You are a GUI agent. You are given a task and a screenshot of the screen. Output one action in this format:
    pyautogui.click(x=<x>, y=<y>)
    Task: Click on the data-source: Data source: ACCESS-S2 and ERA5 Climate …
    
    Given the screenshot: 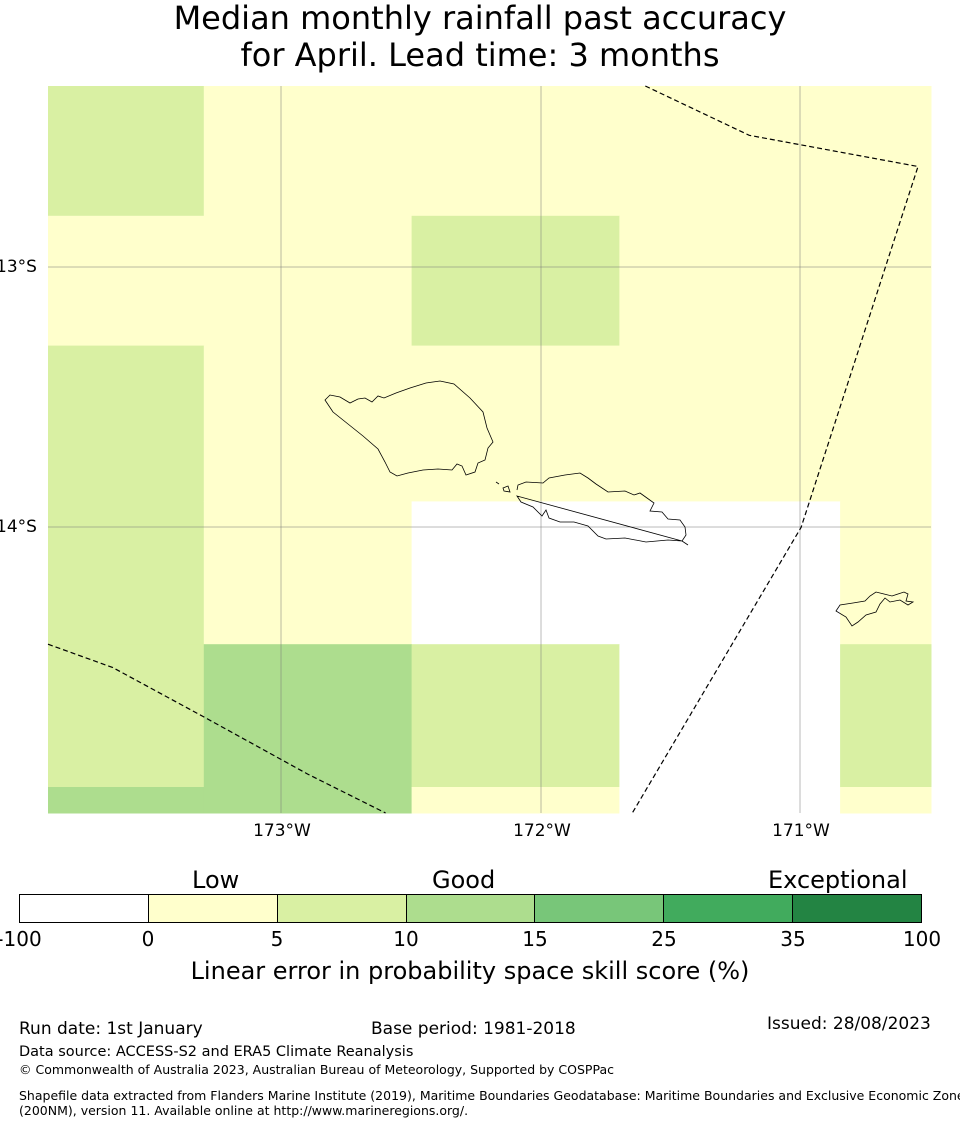 What is the action you would take?
    pyautogui.click(x=216, y=1052)
    